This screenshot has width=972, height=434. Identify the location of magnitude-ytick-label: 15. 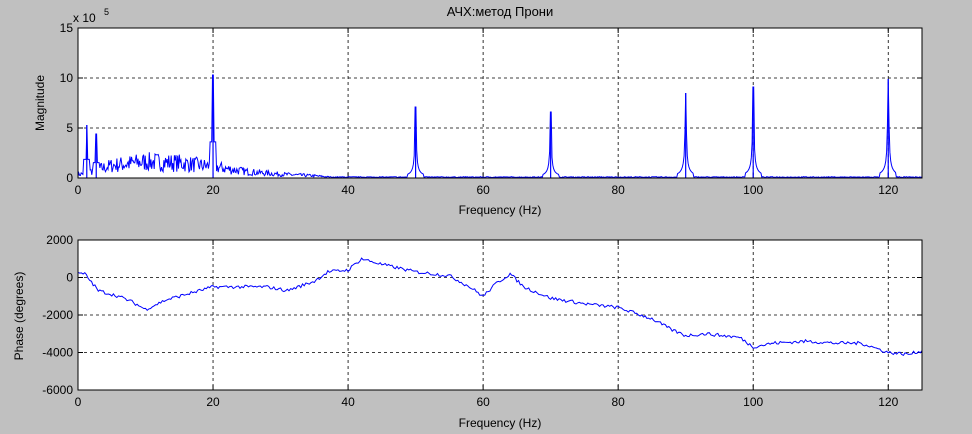
(67, 28).